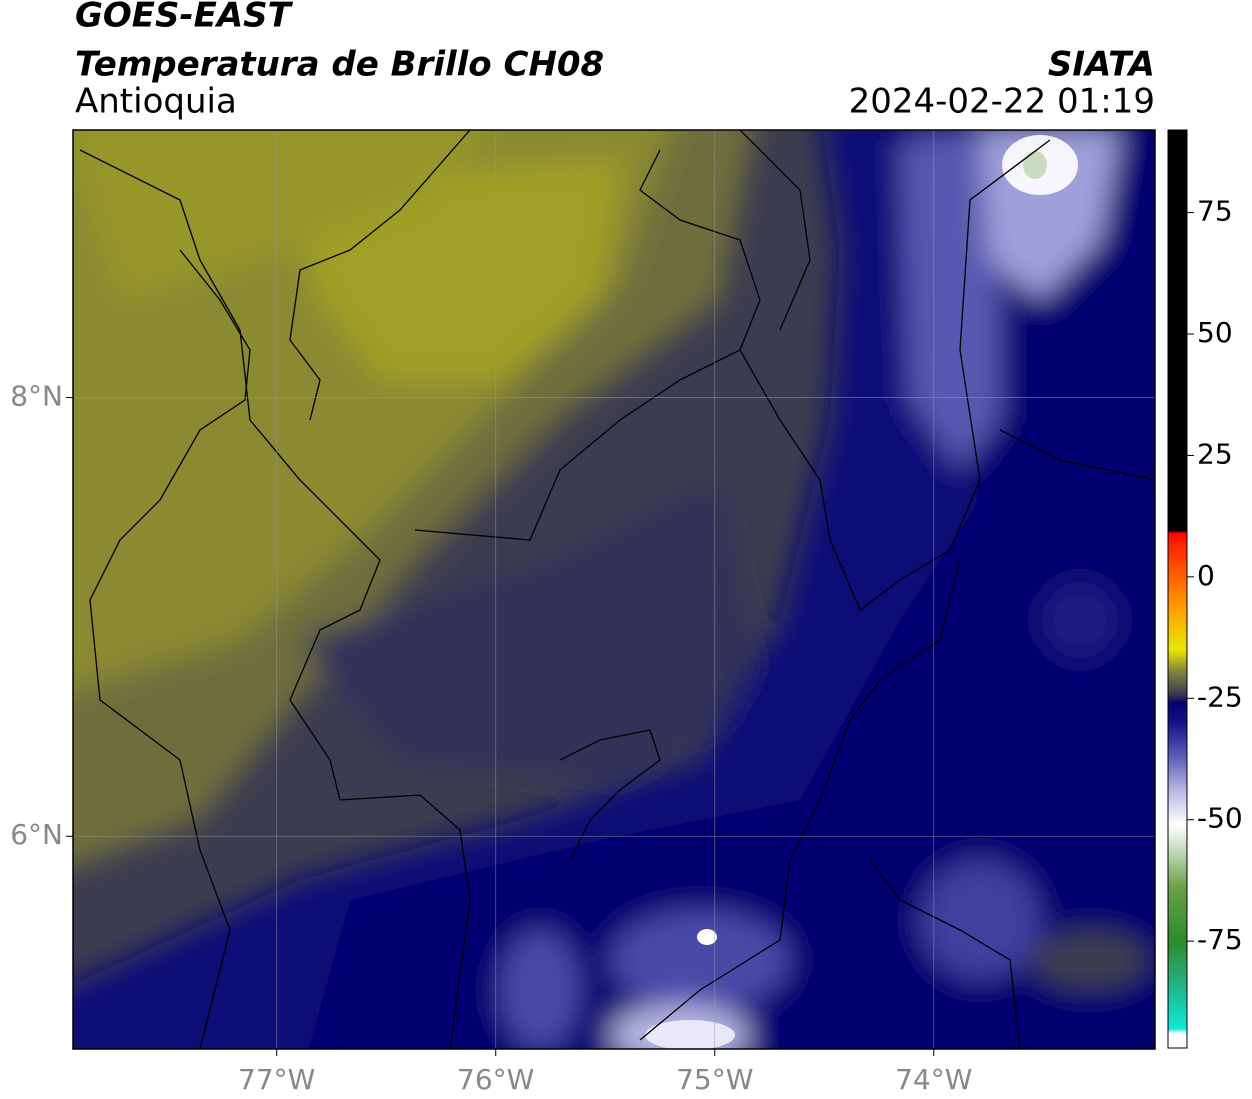 This screenshot has height=1099, width=1252. I want to click on colorbar-tick-label: 75, so click(1215, 211).